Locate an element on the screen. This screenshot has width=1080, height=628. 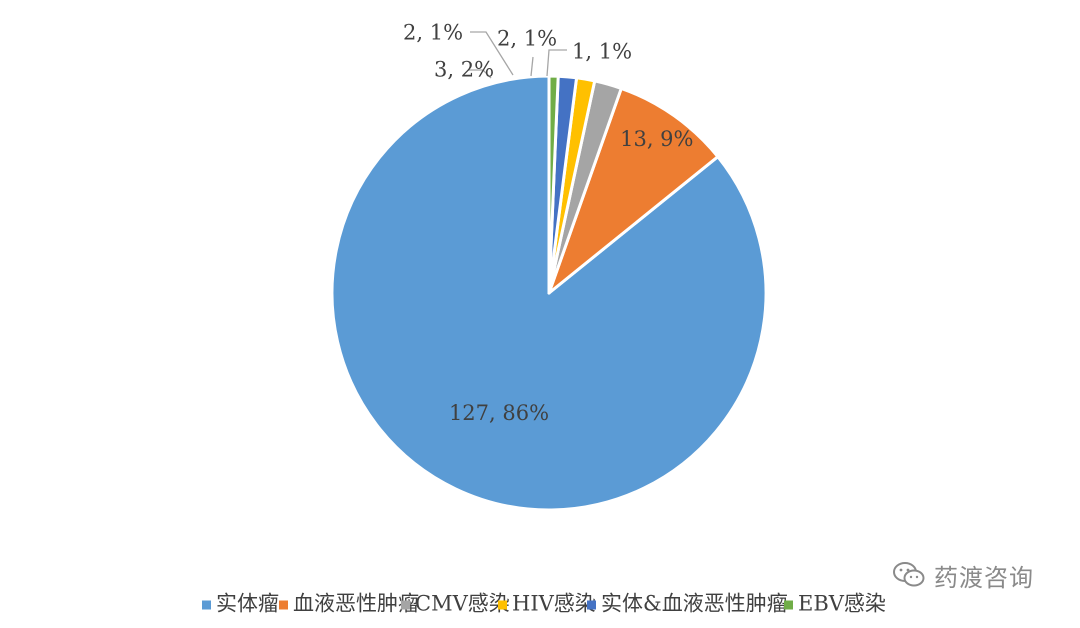
data-label-4: 2, 1% is located at coordinates (433, 33).